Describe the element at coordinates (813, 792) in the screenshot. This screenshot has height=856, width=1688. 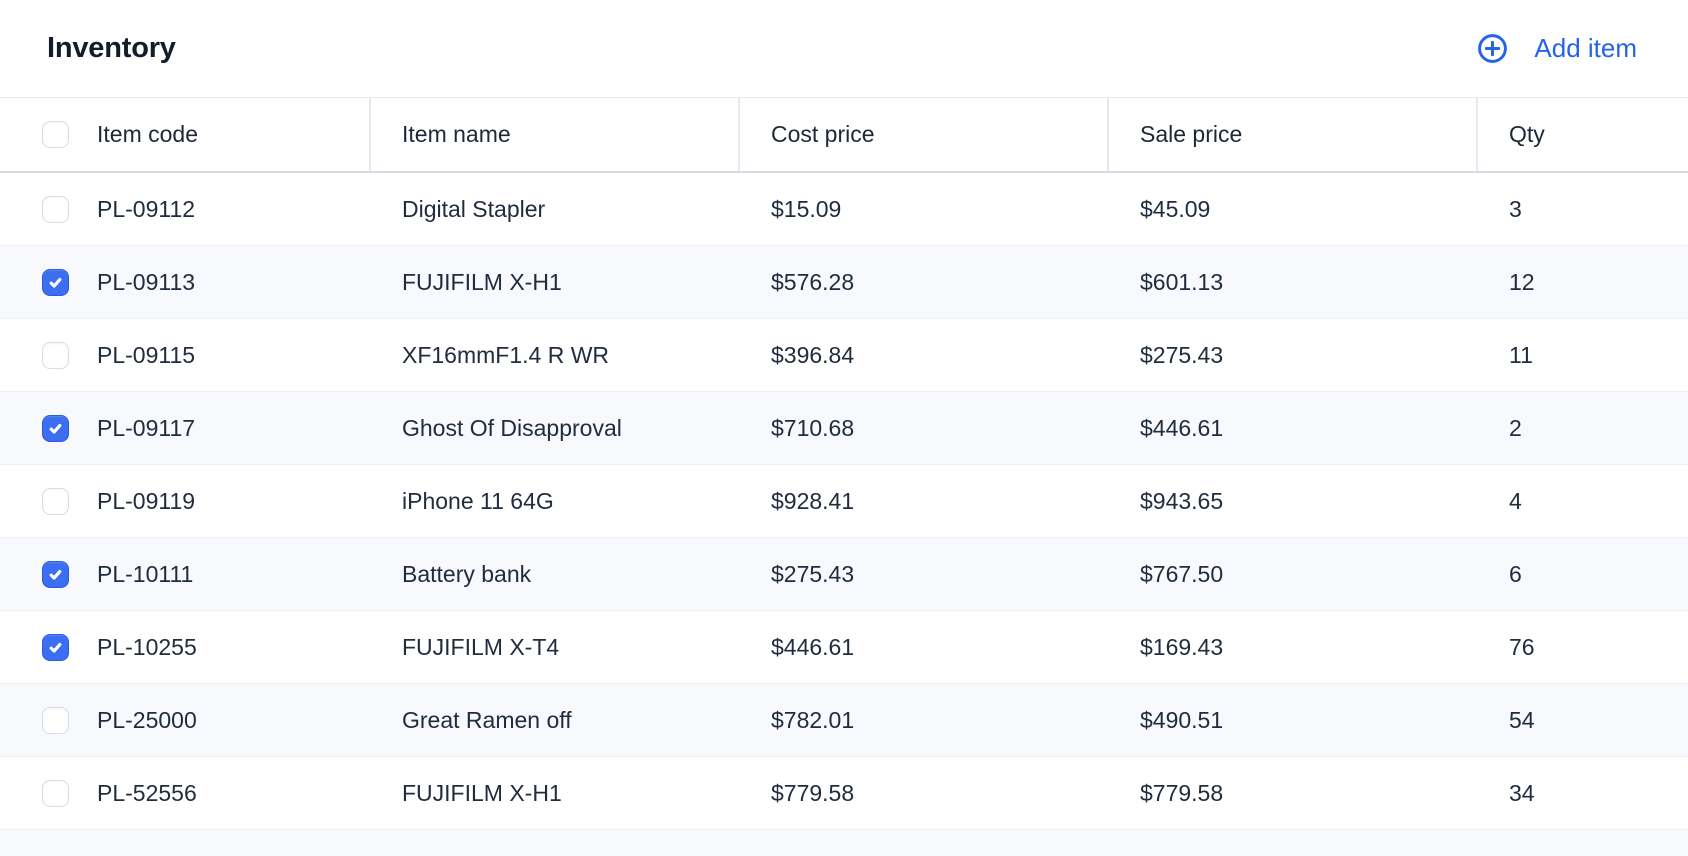
I see `cost-price-value: $779.58` at that location.